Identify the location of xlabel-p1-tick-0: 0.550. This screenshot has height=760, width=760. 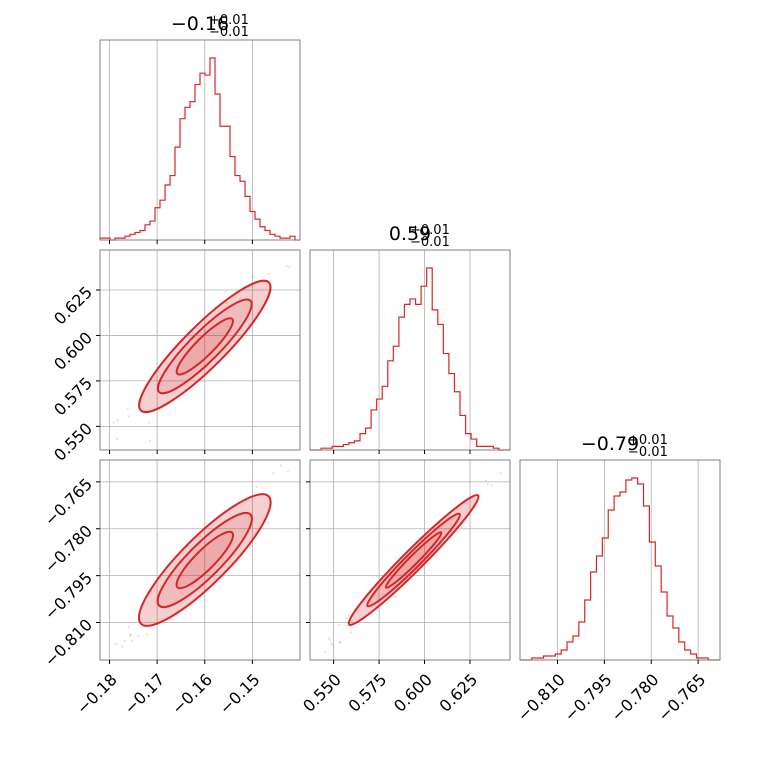
(322, 693).